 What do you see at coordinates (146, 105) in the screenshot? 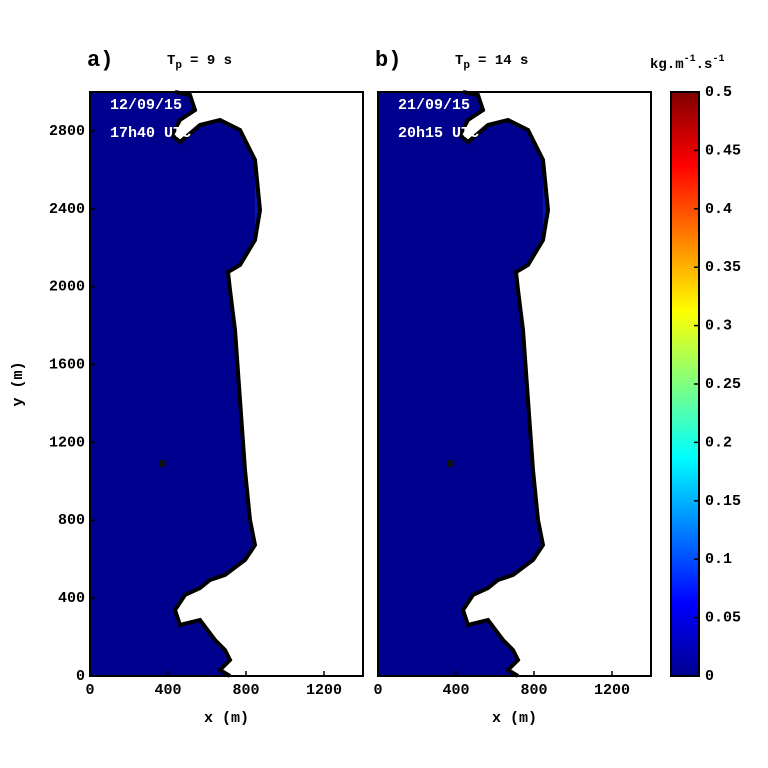
I see `date-label: 12/09/15` at bounding box center [146, 105].